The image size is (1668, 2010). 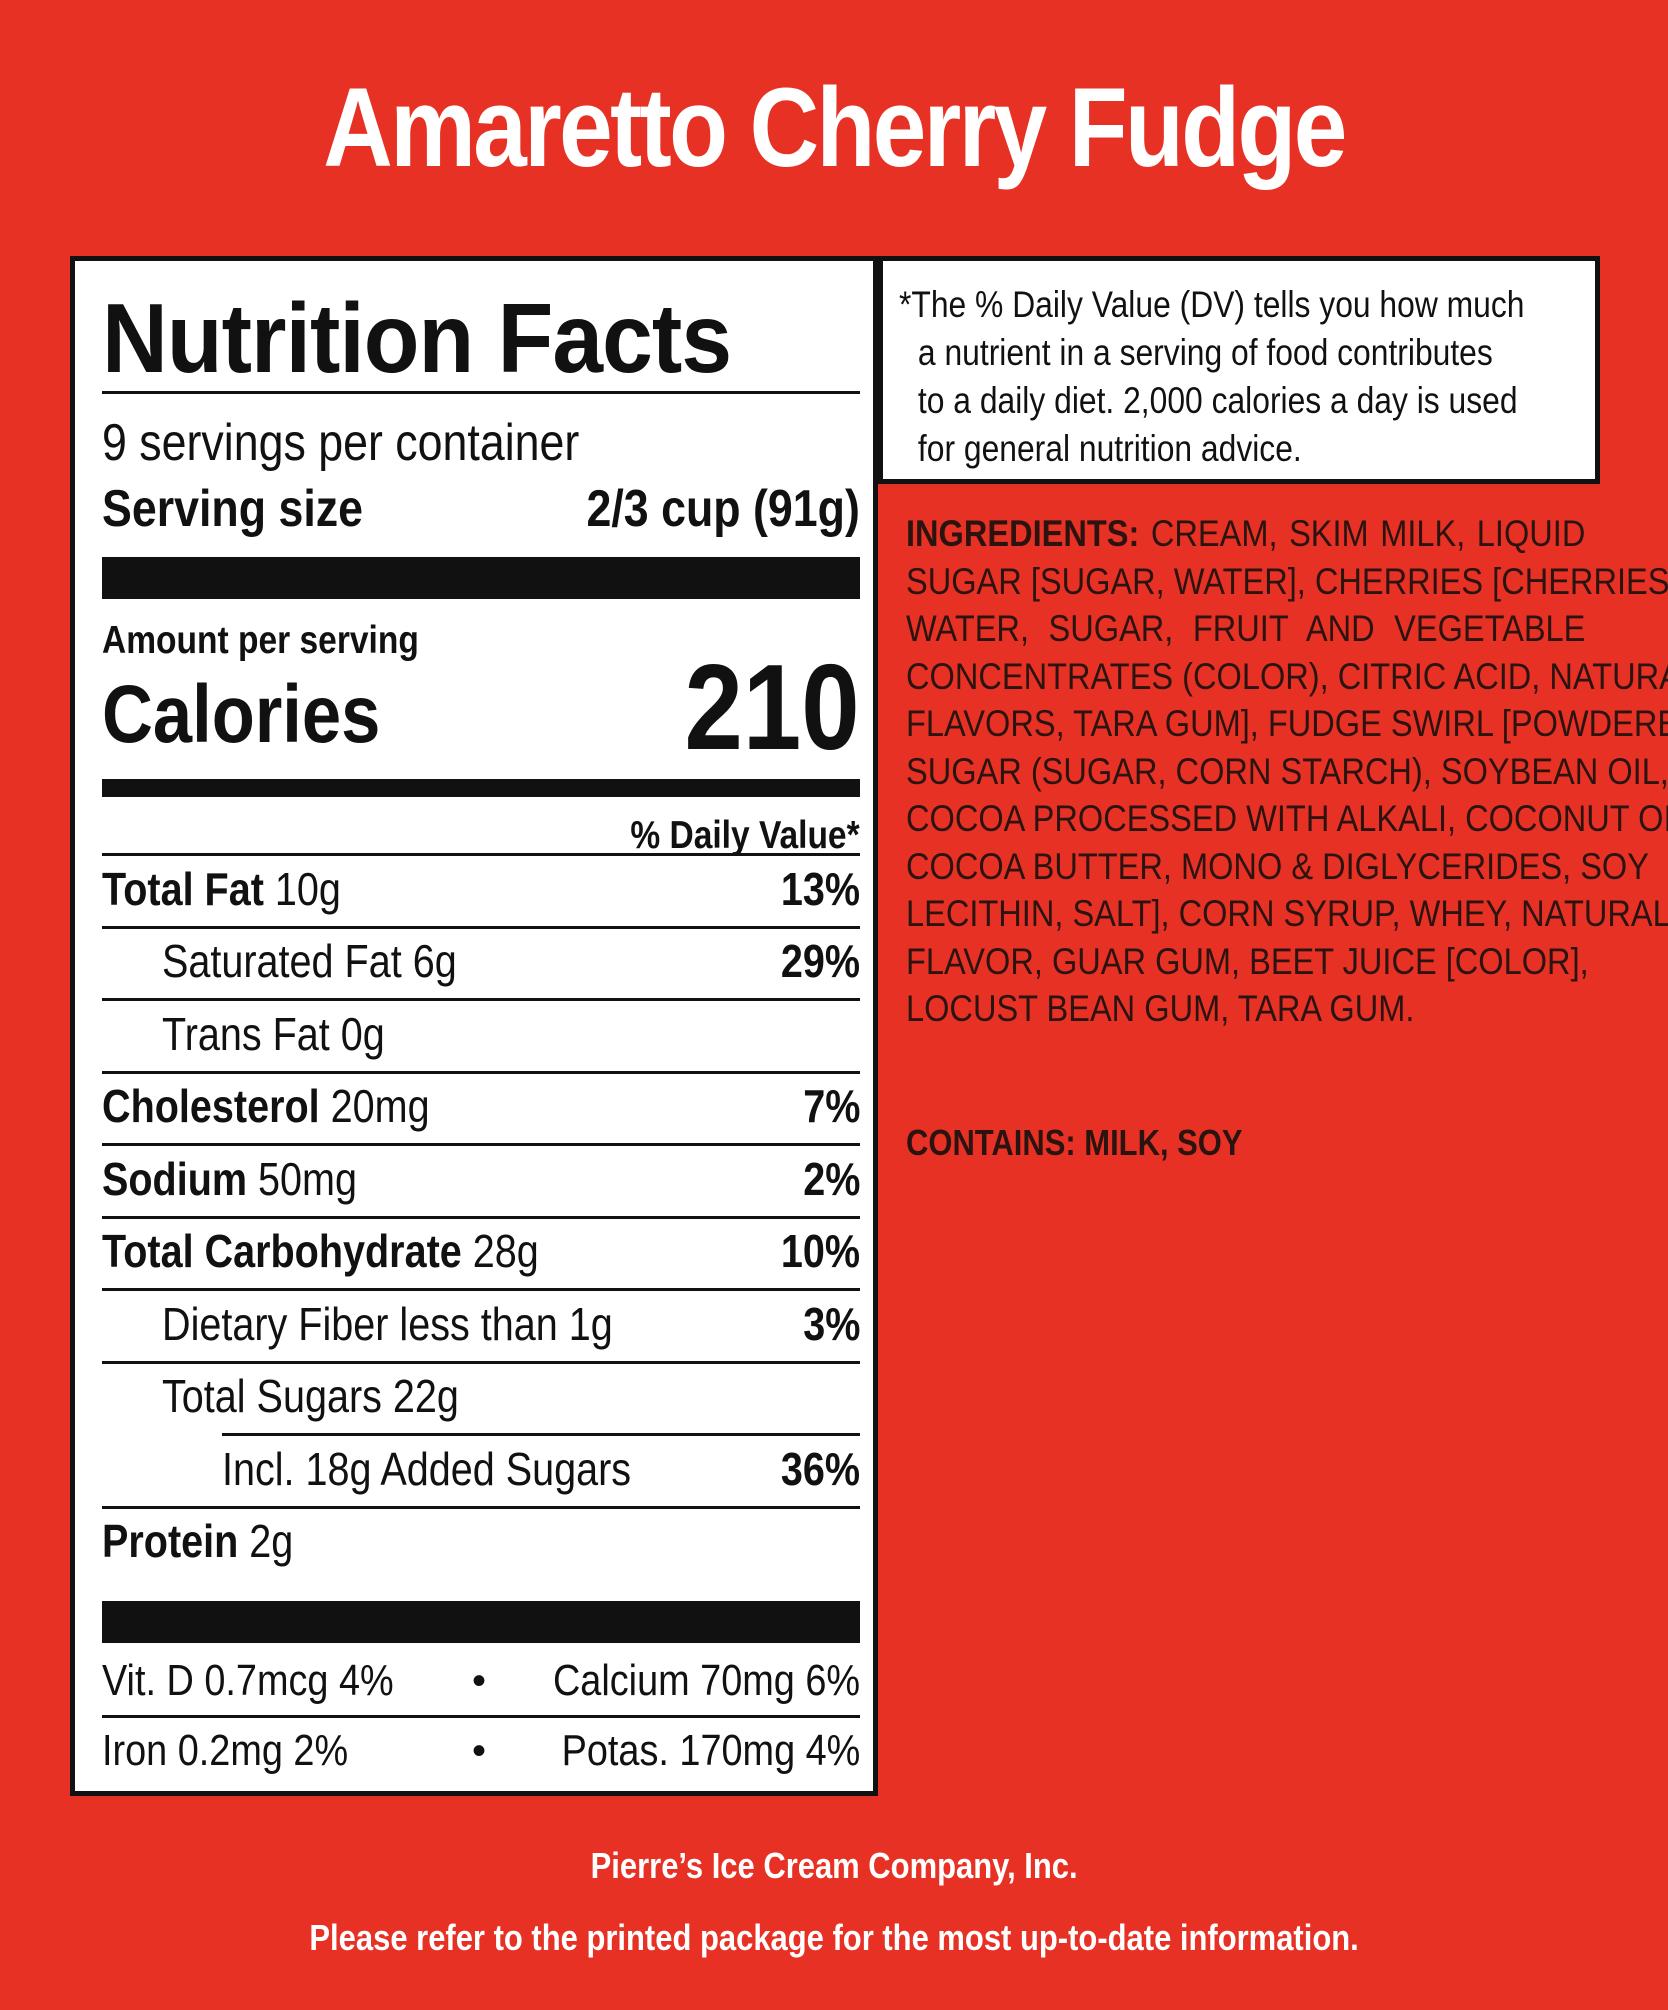 I want to click on ingredients-line: SUGAR (SUGAR, CORN STARCH), SOYBEAN OIL,, so click(x=1287, y=771).